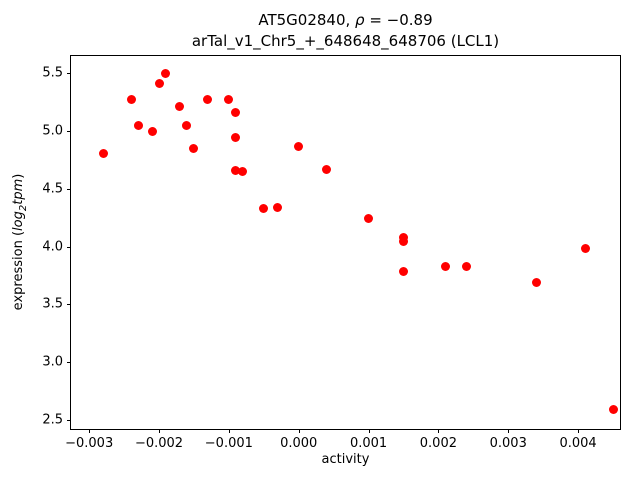 The image size is (640, 480). I want to click on y-tick-label: 5.5, so click(52, 73).